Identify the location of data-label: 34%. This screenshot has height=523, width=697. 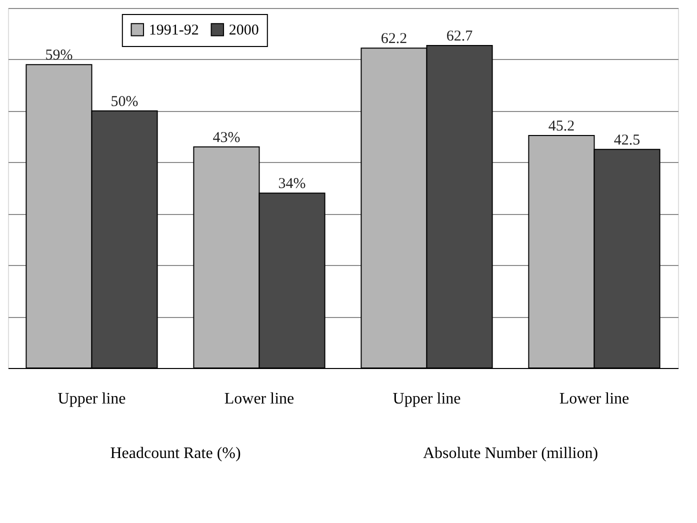
(292, 184).